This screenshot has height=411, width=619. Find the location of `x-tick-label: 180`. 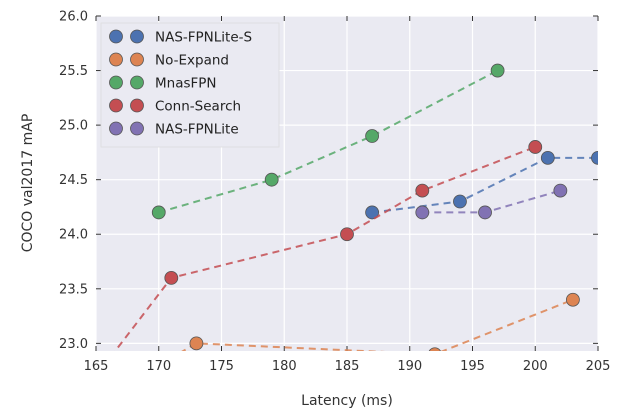

x-tick-label: 180 is located at coordinates (284, 366).